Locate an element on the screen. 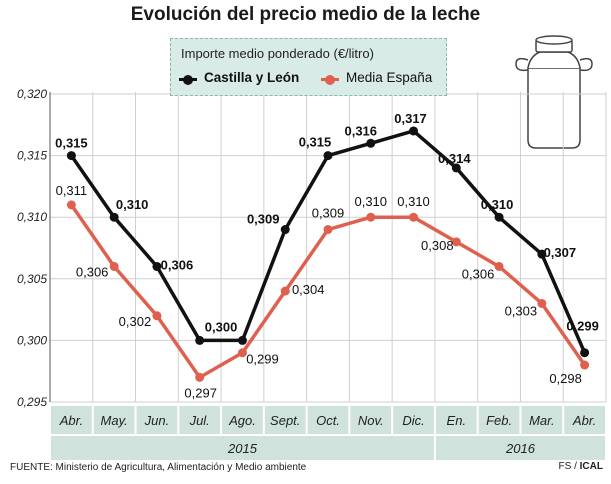  x-tick-label: Ago. is located at coordinates (242, 420).